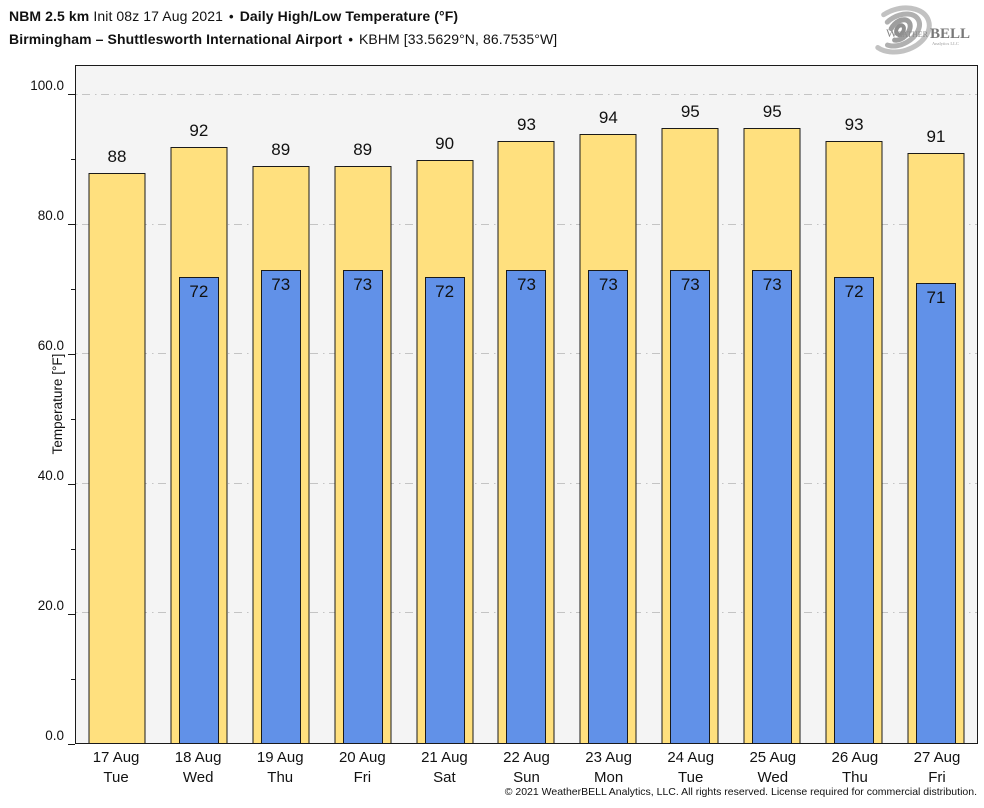  I want to click on x-tick-date: 23 Aug, so click(608, 757).